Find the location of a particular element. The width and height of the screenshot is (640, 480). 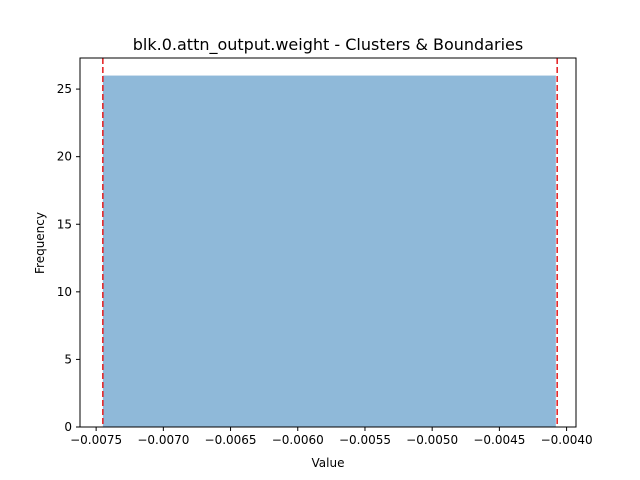

x-tick-label-3: −0.0060 is located at coordinates (298, 440).